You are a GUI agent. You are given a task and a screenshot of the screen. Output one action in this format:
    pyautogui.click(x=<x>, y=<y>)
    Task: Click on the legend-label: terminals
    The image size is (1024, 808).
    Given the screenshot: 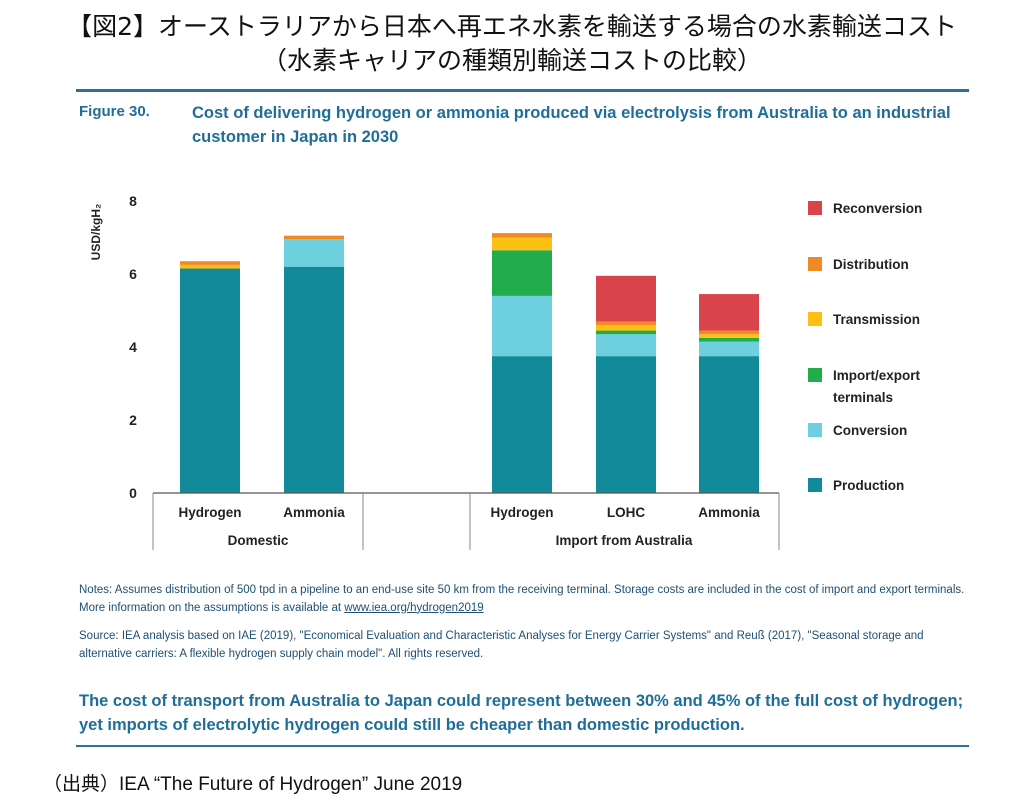 What is the action you would take?
    pyautogui.click(x=863, y=397)
    